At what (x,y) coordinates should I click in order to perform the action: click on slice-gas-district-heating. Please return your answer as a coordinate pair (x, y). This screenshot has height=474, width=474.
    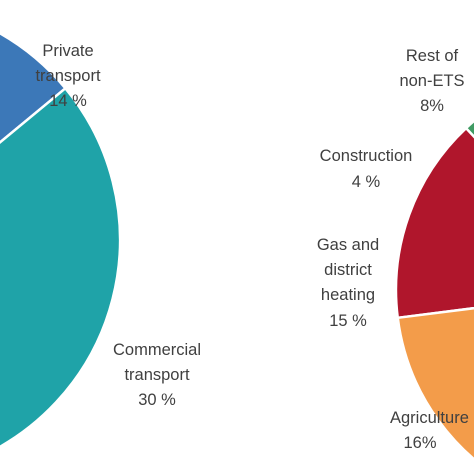
    Looking at the image, I should click on (434, 223).